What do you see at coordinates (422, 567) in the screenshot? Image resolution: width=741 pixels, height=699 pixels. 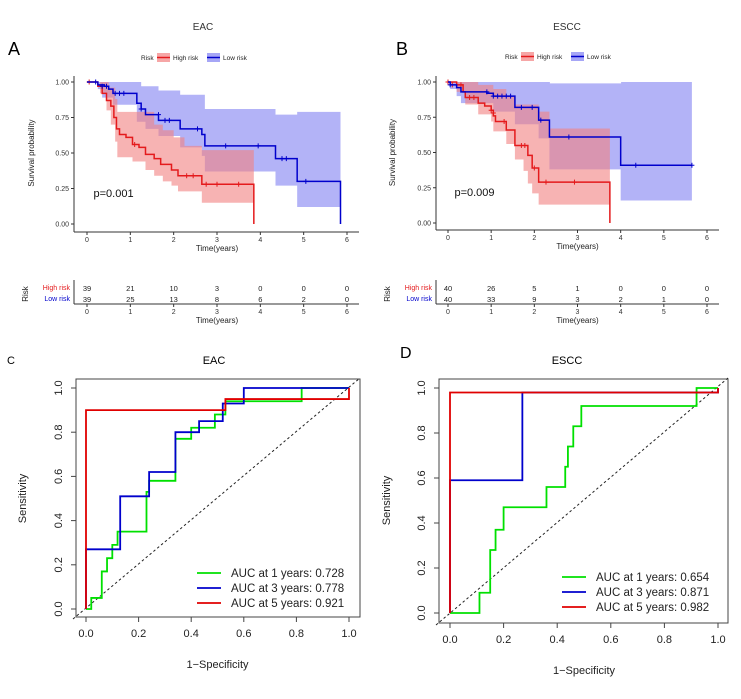 I see `panel-d-y-tick-label: 0.2` at bounding box center [422, 567].